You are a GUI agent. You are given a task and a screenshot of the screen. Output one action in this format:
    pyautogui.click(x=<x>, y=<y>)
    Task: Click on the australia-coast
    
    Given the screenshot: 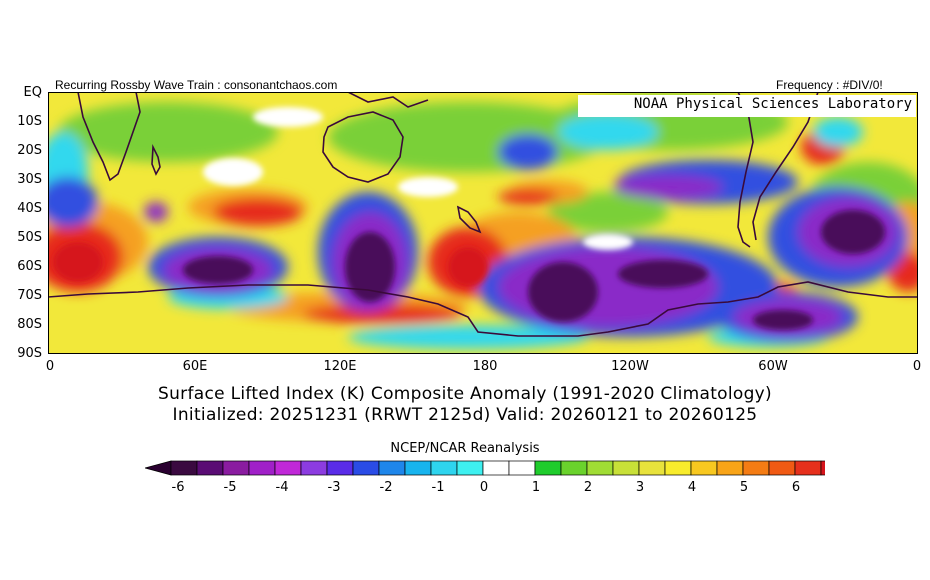 What is the action you would take?
    pyautogui.click(x=363, y=147)
    